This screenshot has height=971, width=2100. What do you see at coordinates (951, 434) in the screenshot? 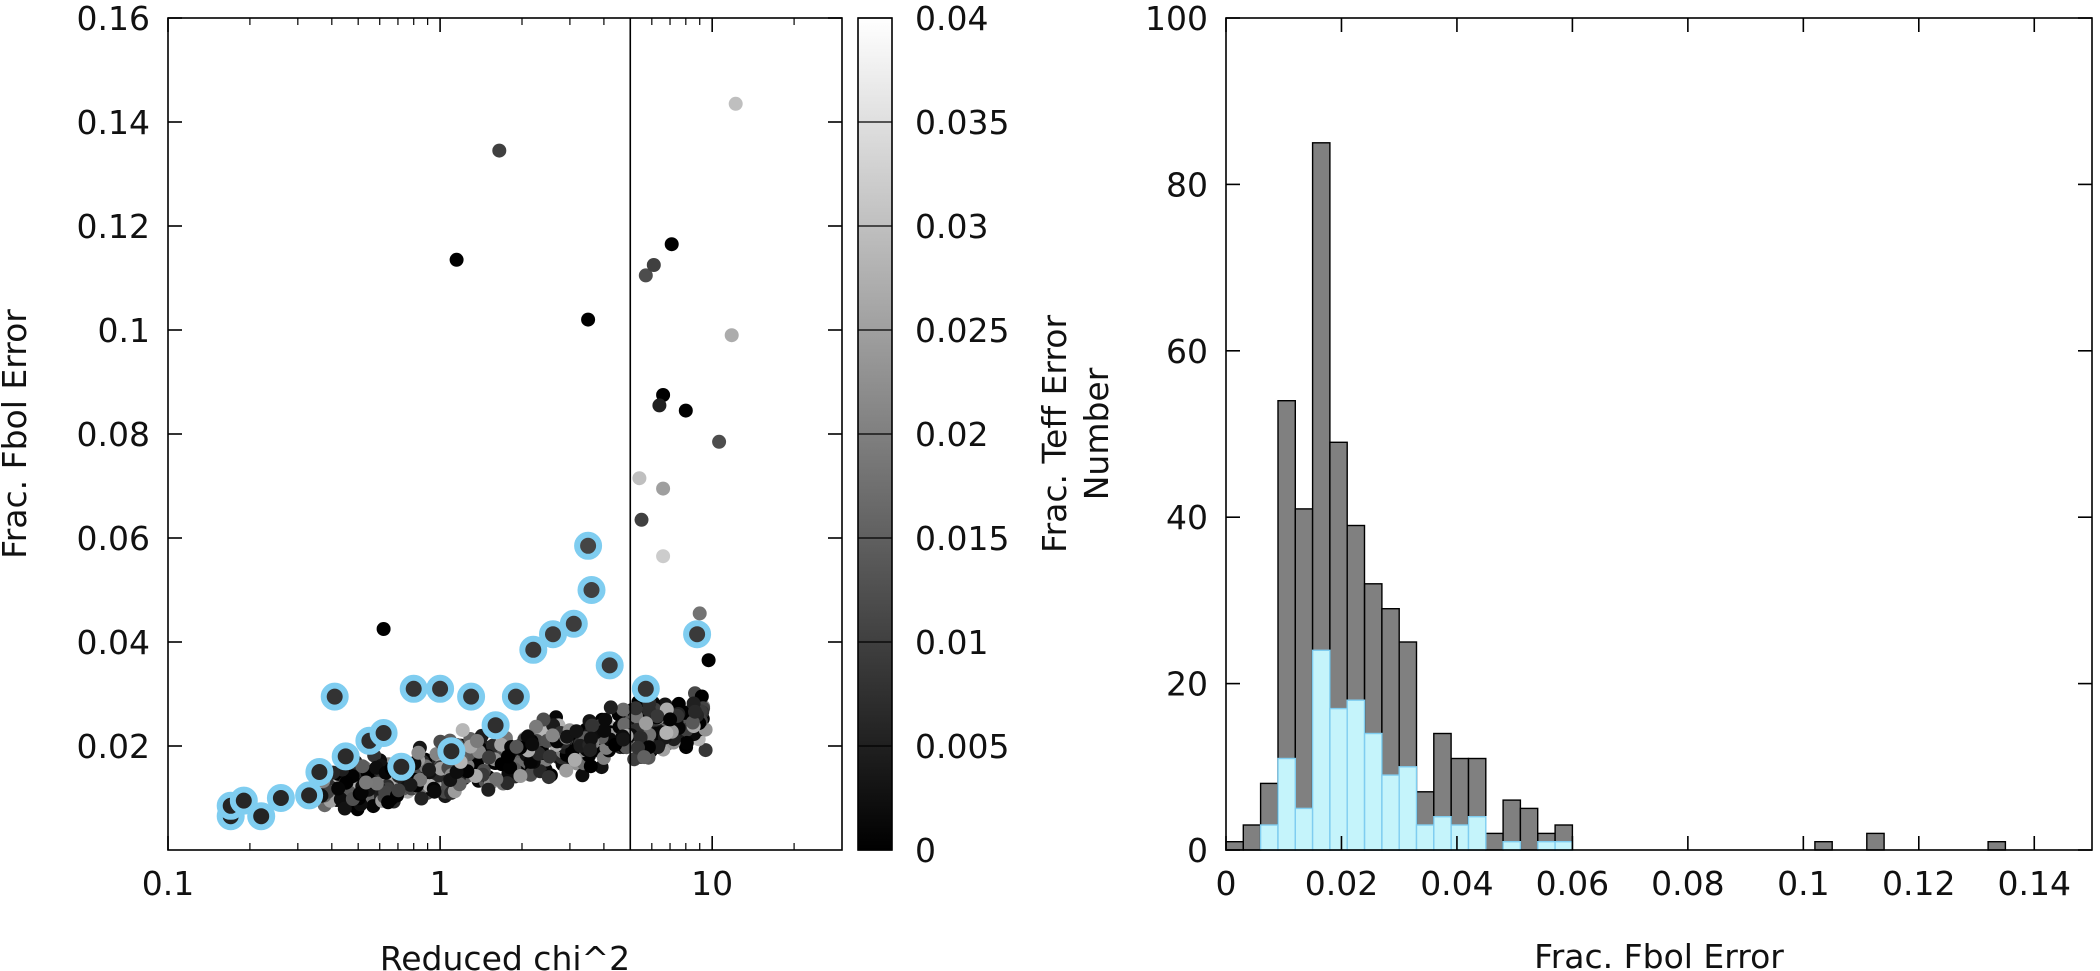
I see `colorbar-tick-label: 0.02` at bounding box center [951, 434].